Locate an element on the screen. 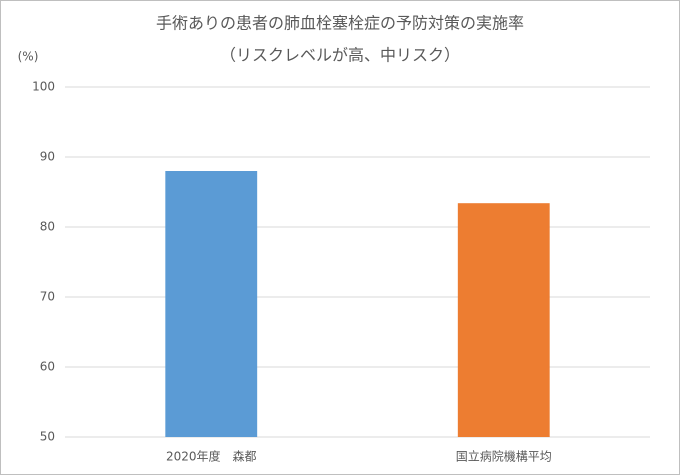 The height and width of the screenshot is (475, 680). chart-subtitle: （リスクレベルが高、中リスク） is located at coordinates (340, 55).